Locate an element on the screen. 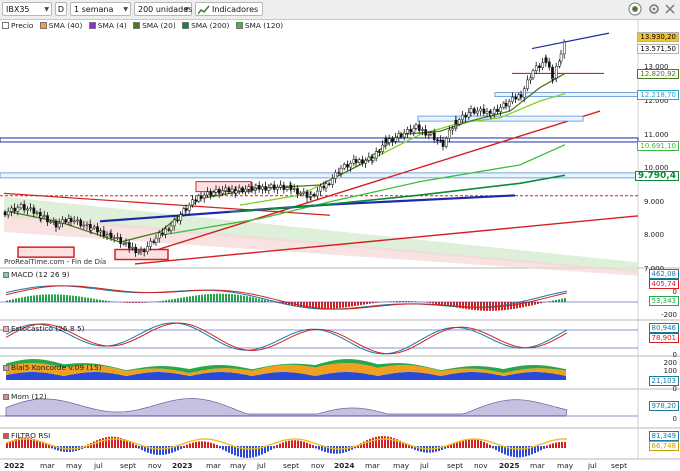 This screenshot has width=680, height=471. price-tick-label: 8.000 is located at coordinates (654, 235).